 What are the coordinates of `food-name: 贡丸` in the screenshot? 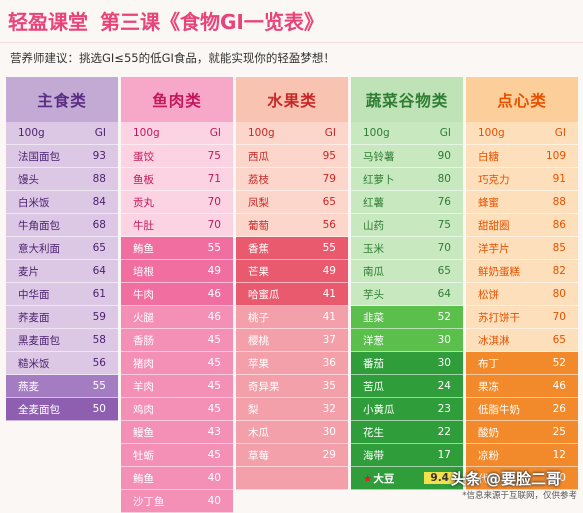 It's located at (143, 202).